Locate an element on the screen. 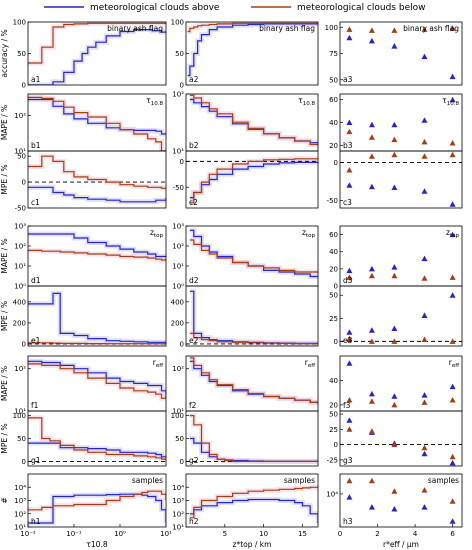 This screenshot has height=550, width=472. y-tick-label: 60 is located at coordinates (333, 235).